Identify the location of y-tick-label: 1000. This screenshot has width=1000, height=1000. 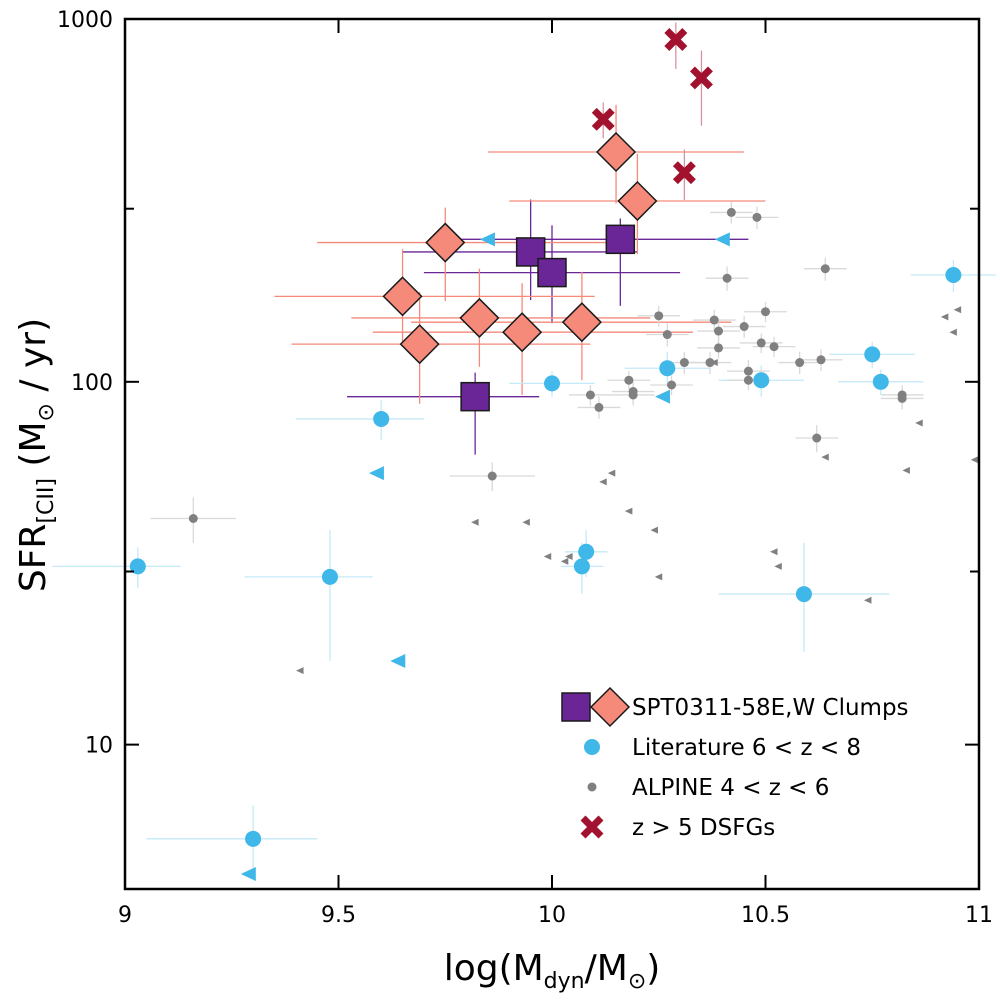
(85, 20).